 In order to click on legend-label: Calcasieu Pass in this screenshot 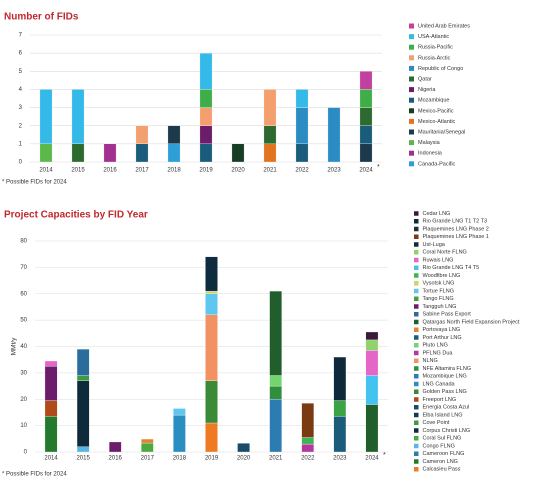, I will do `click(442, 470)`.